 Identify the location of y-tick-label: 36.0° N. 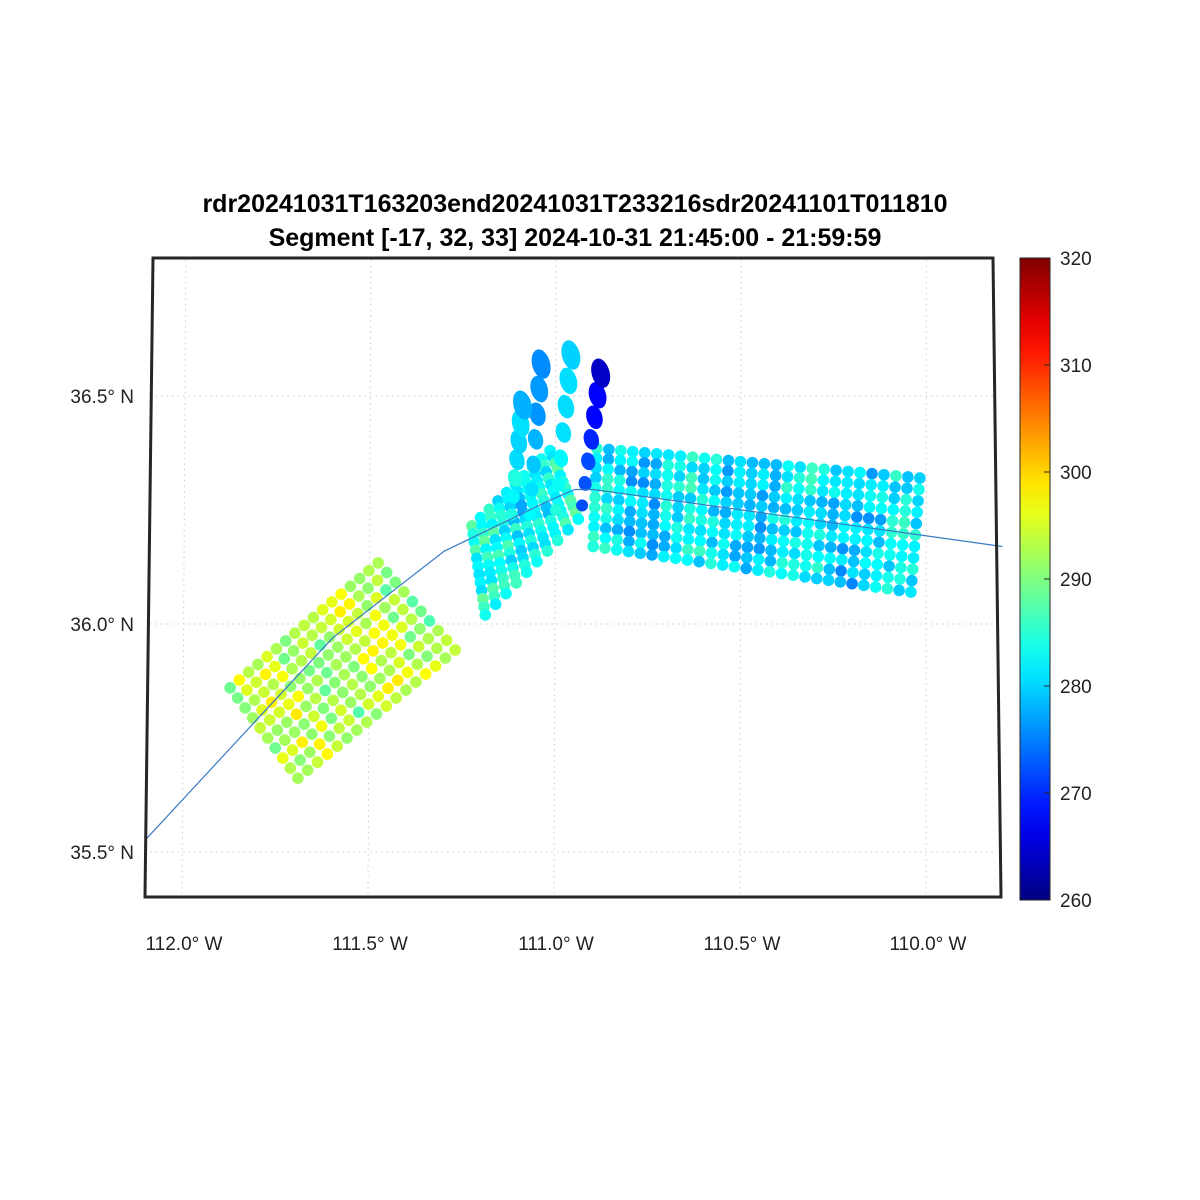
(102, 625).